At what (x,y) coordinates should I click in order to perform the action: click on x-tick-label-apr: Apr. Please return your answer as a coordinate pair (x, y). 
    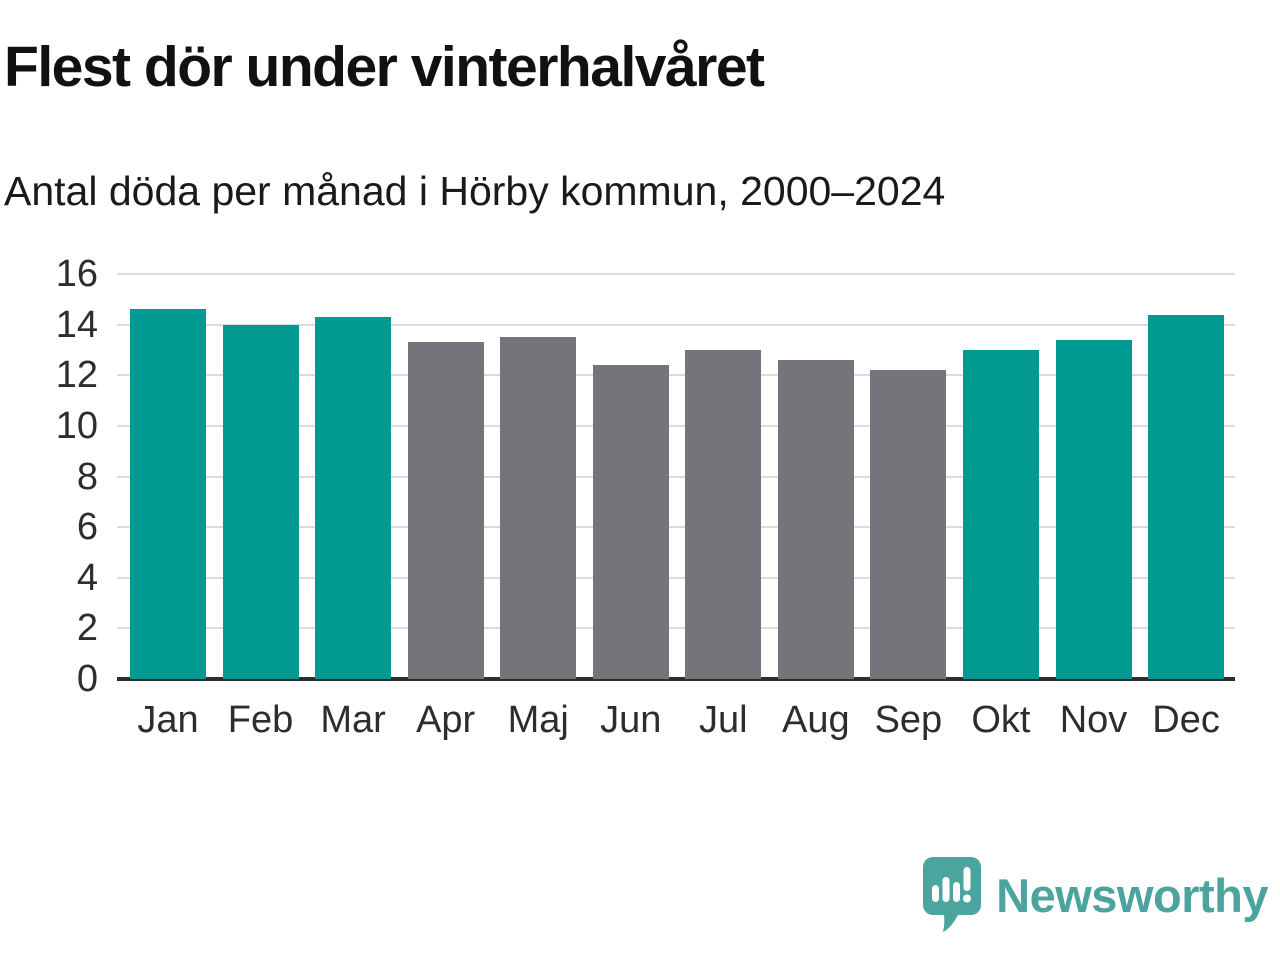
    Looking at the image, I should click on (446, 720).